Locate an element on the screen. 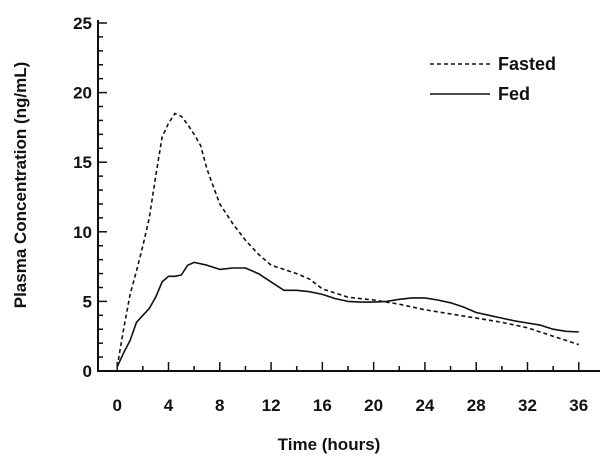  y-tick-label: 15 is located at coordinates (82, 162).